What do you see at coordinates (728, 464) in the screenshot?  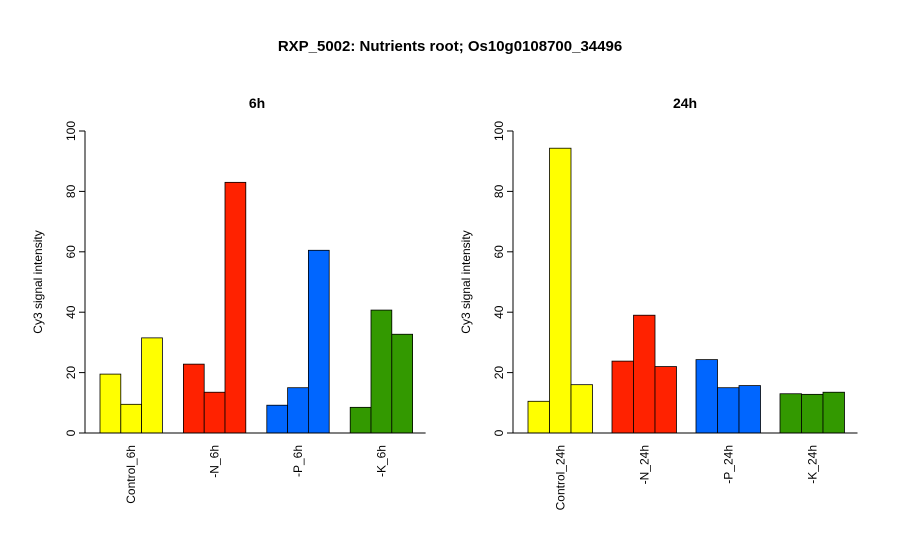 I see `category-label: -P_24h` at bounding box center [728, 464].